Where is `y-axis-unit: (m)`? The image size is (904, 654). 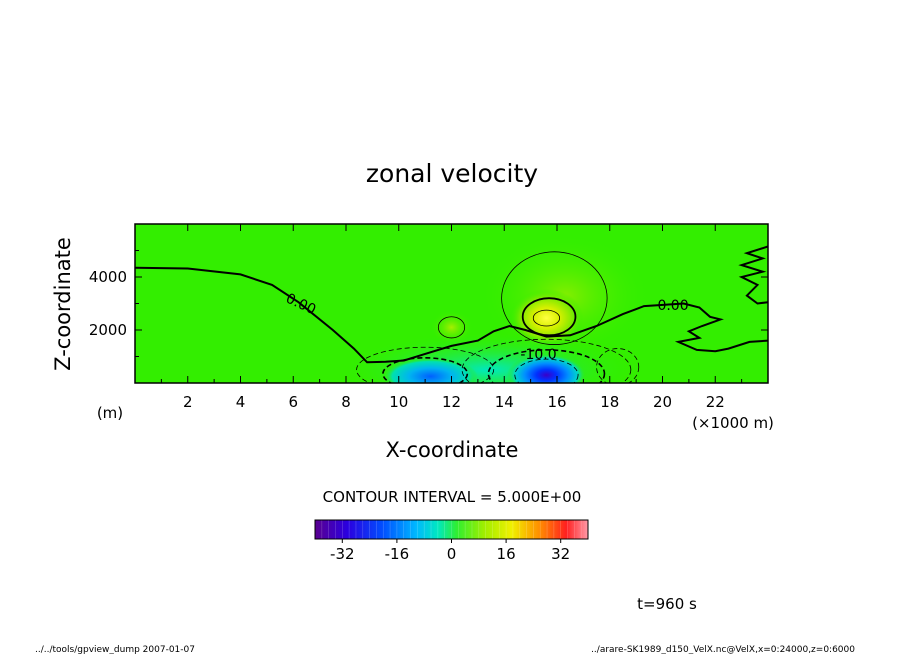
y-axis-unit: (m) is located at coordinates (110, 413).